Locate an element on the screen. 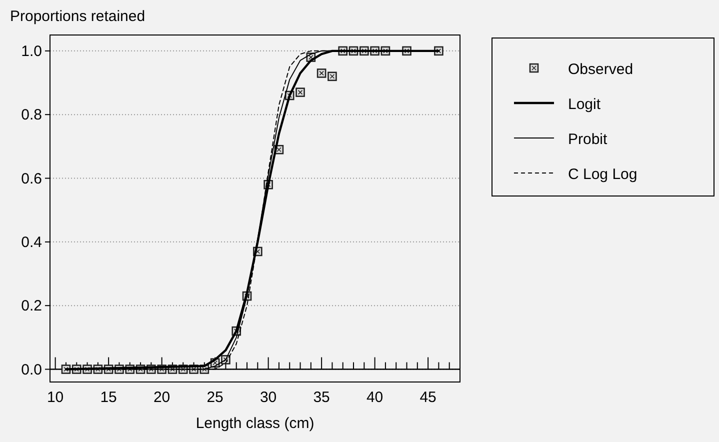 This screenshot has width=719, height=442. y-tick-label: 0.2 is located at coordinates (31, 306).